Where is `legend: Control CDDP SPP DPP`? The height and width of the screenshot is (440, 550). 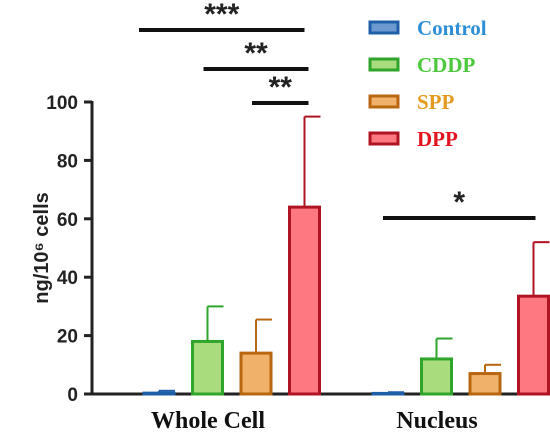
legend: Control CDDP SPP DPP is located at coordinates (427, 83).